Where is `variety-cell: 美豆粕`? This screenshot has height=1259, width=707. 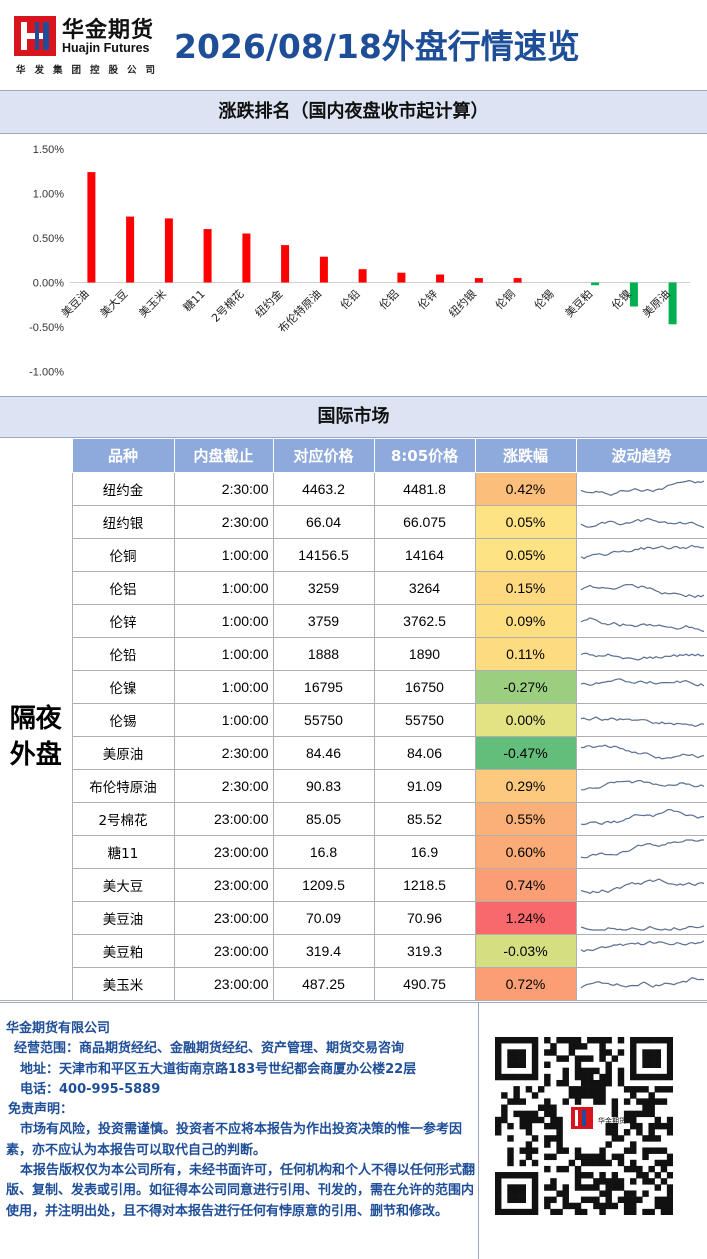 variety-cell: 美豆粕 is located at coordinates (123, 951).